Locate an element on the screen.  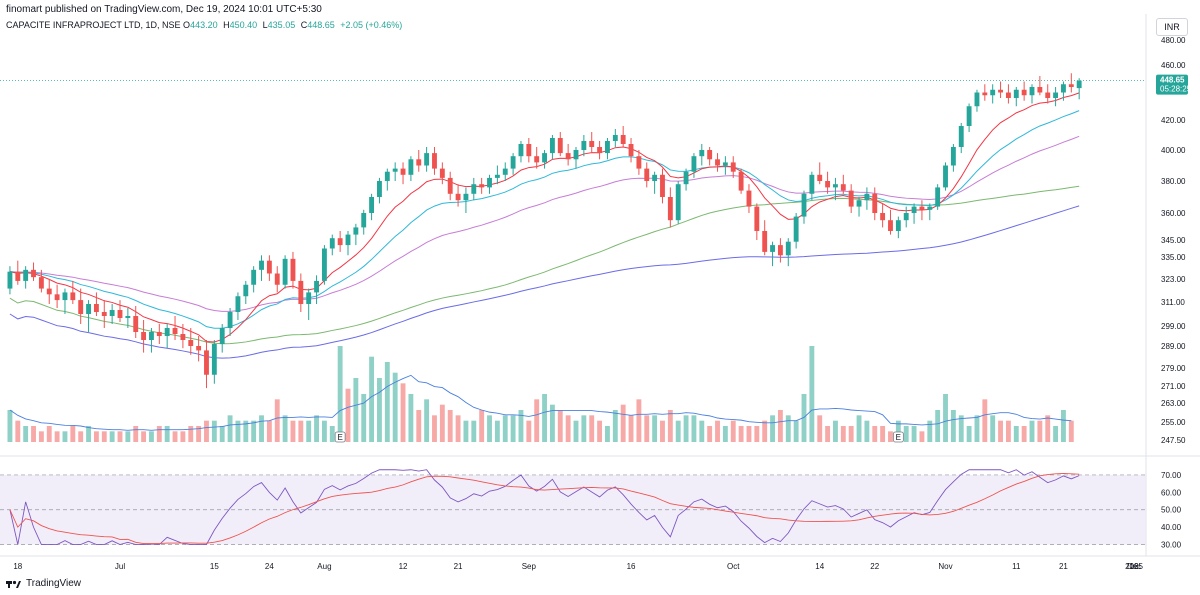
open-value: 443.20 is located at coordinates (204, 25).